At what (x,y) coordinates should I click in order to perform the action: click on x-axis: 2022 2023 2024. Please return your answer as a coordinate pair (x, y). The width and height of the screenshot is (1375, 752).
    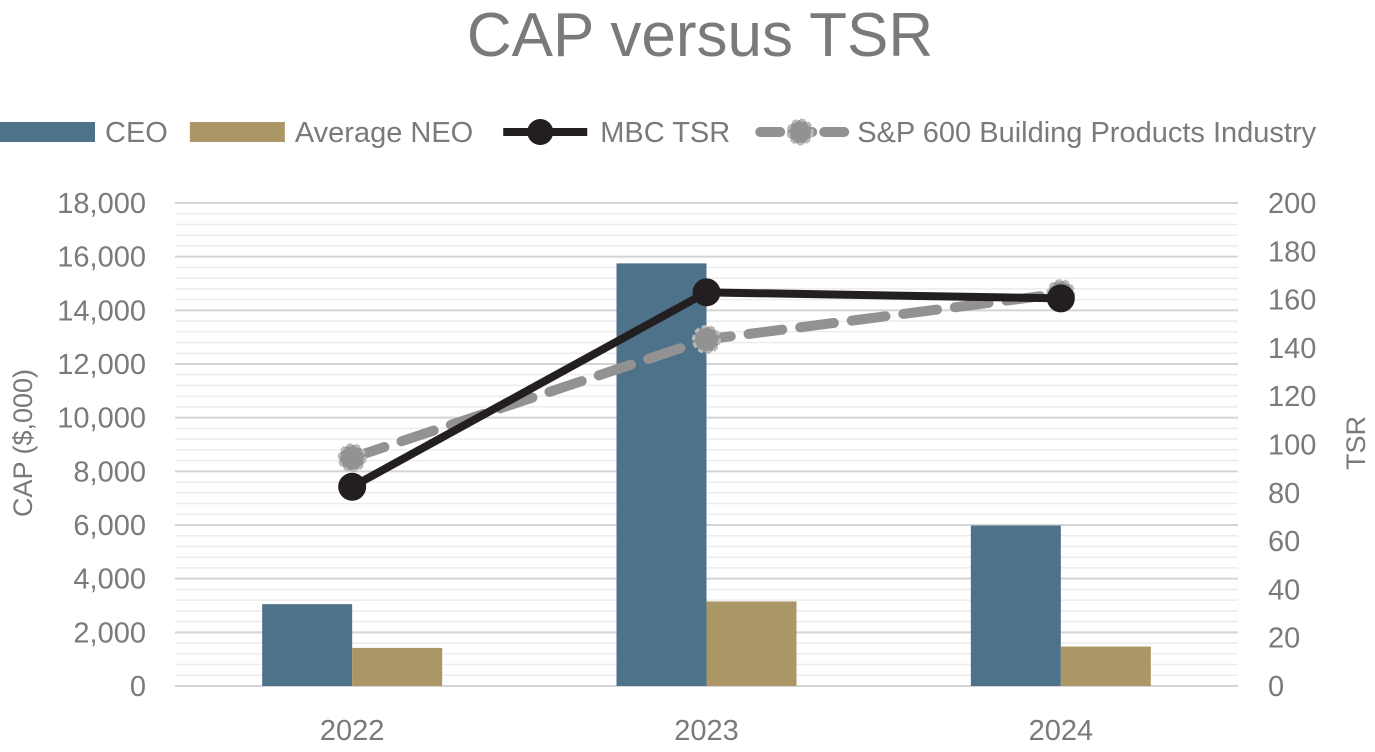
    Looking at the image, I should click on (706, 731).